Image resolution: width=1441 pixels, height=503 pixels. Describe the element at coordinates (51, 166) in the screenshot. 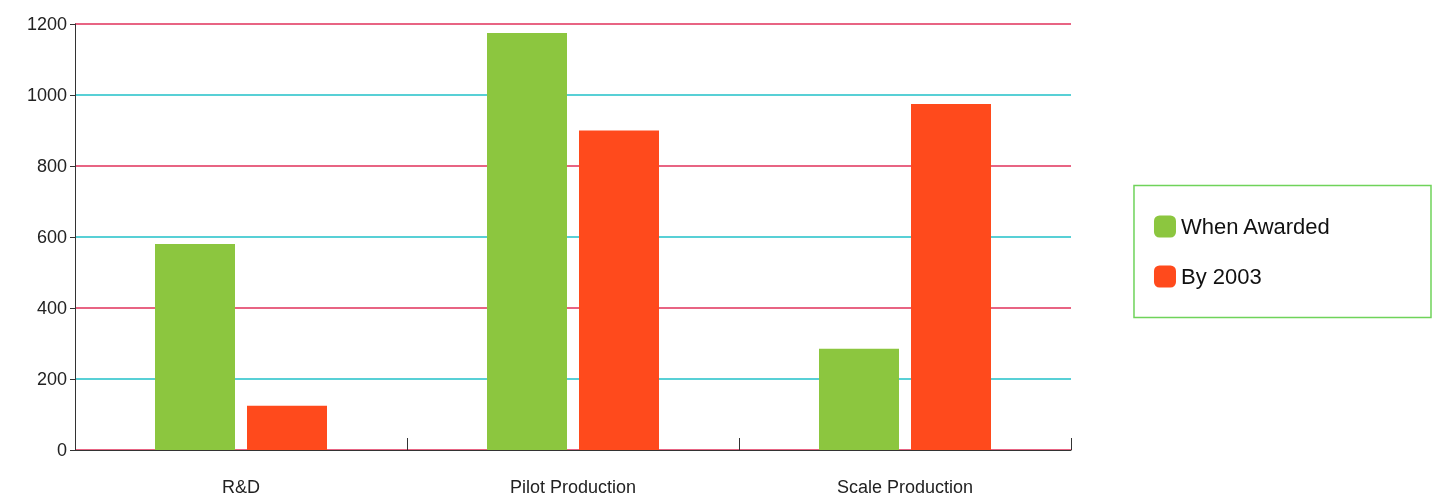

I see `y-tick-label: 800` at that location.